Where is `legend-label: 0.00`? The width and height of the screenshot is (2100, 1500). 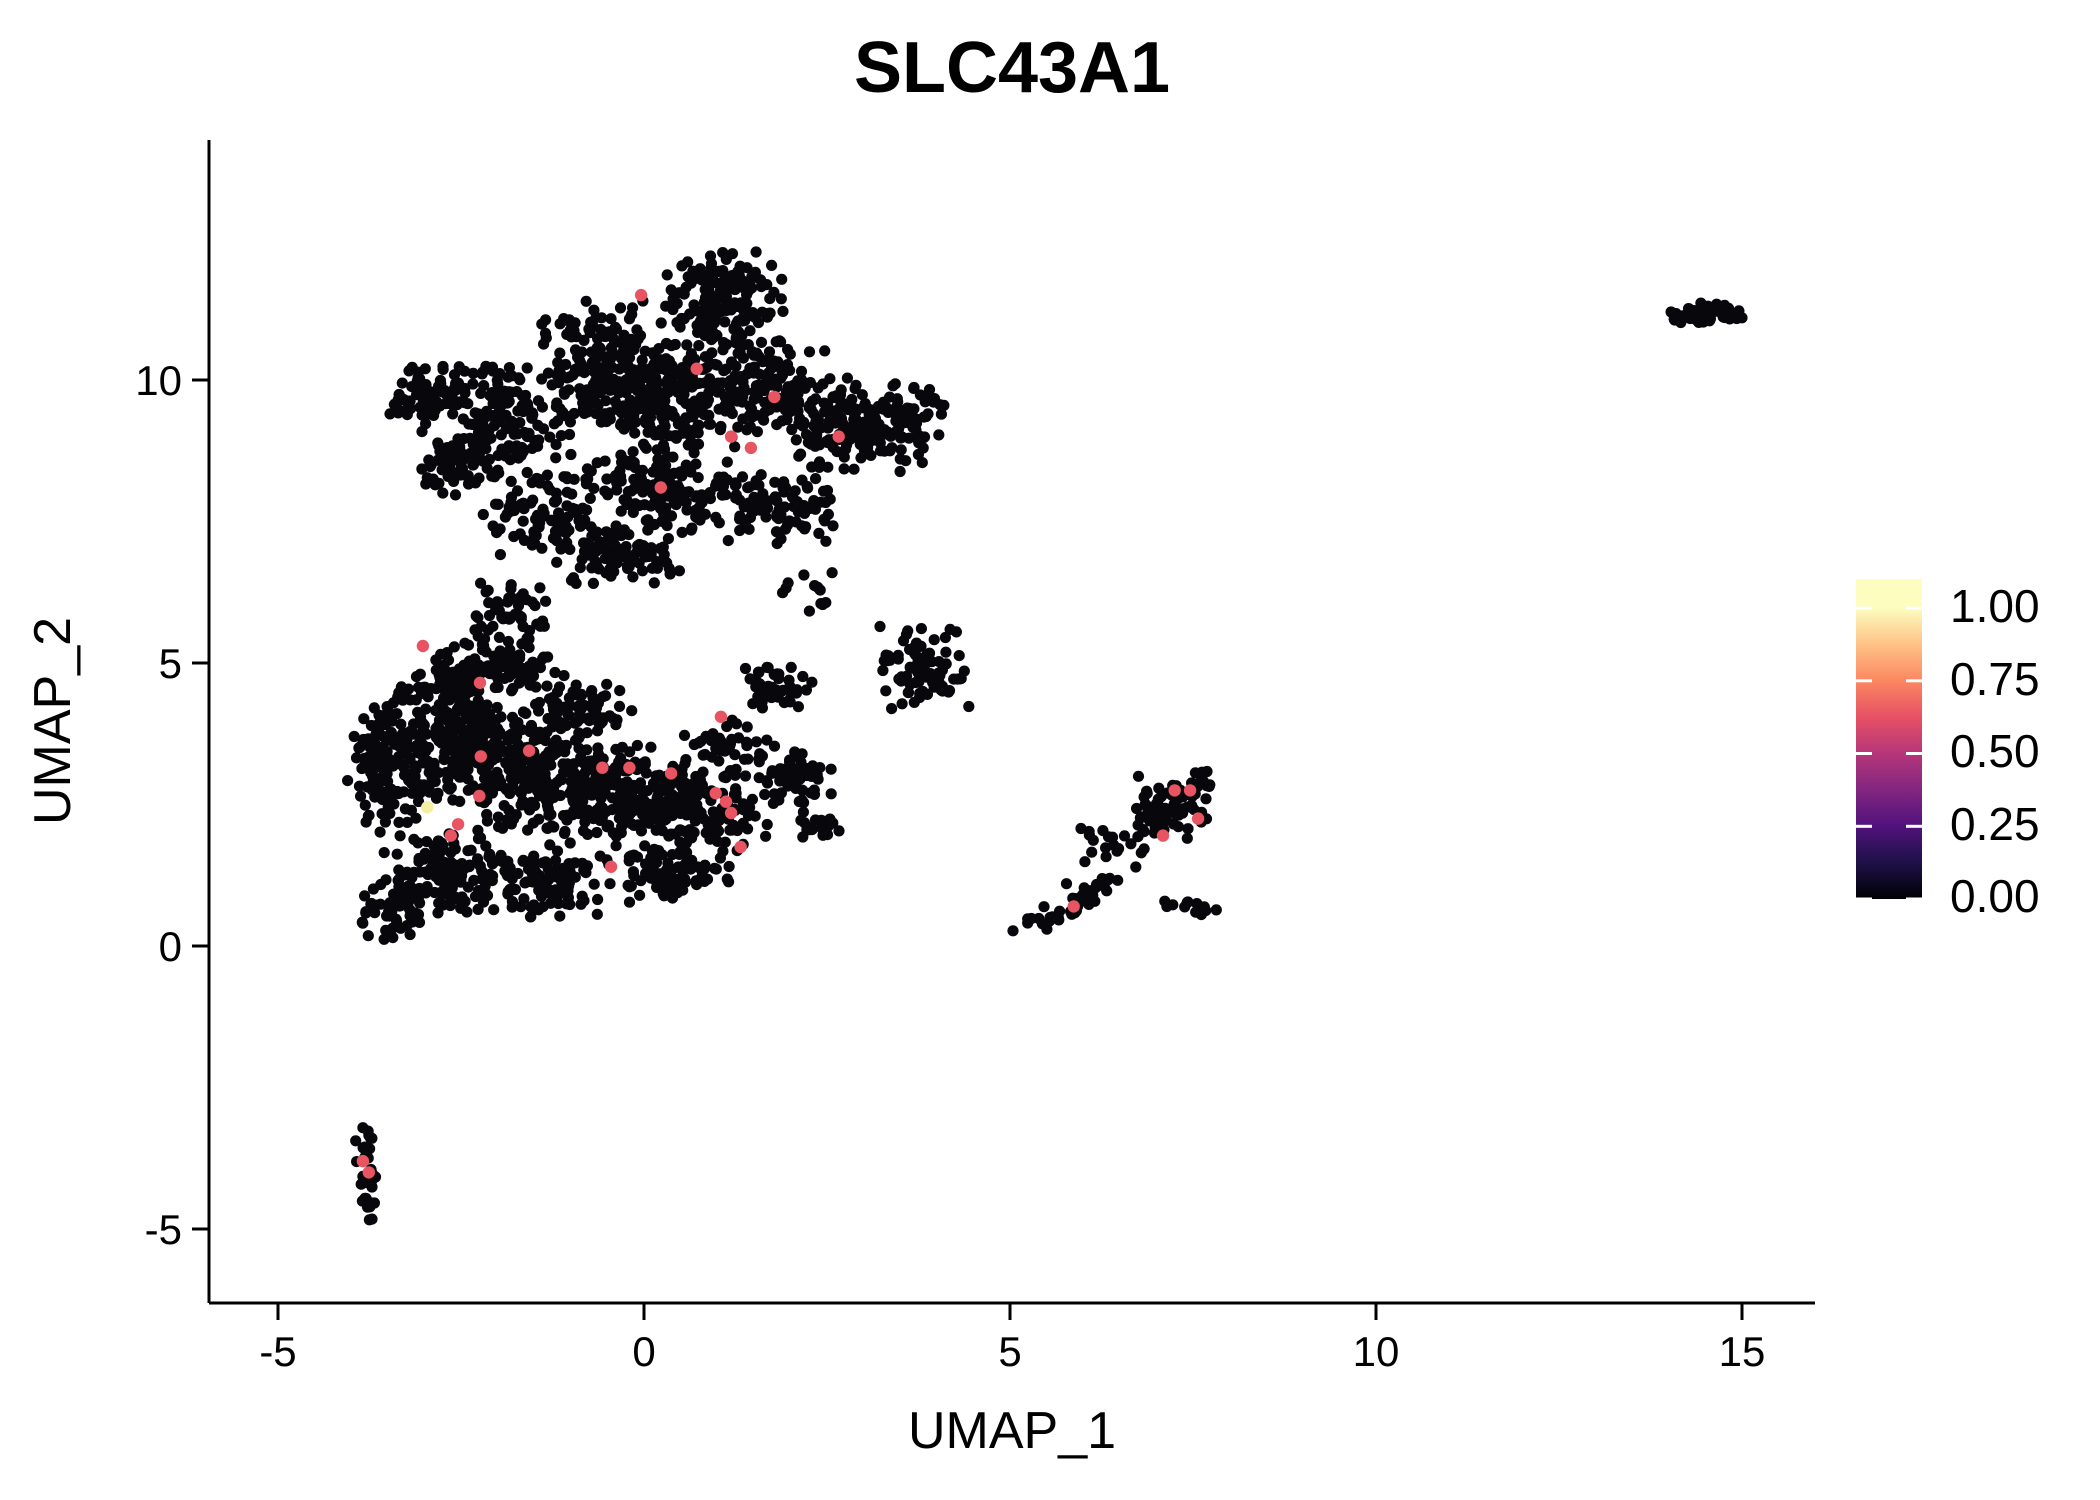
legend-label: 0.00 is located at coordinates (1995, 896).